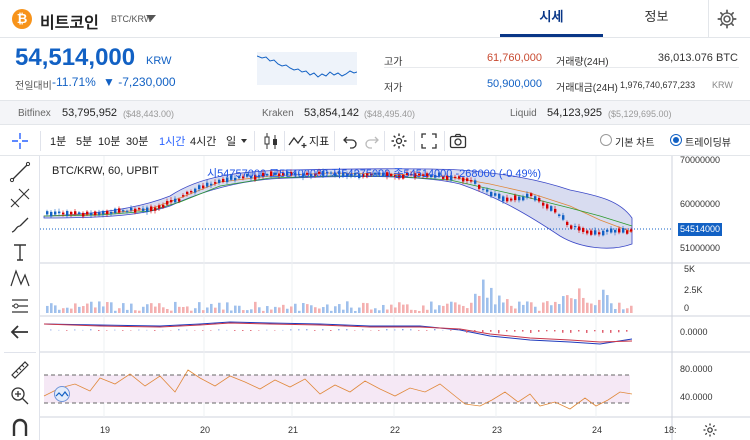  Describe the element at coordinates (20, 306) in the screenshot. I see `long-short-icon` at that location.